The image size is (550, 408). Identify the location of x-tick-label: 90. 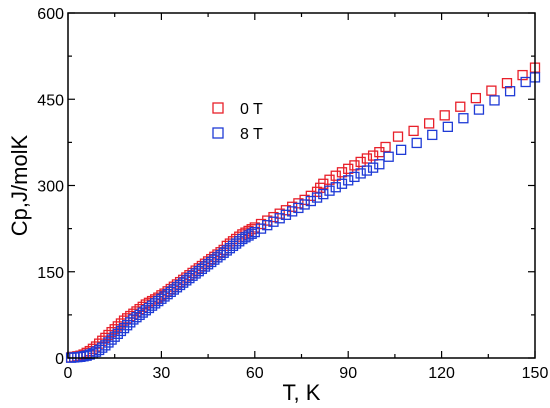
(348, 373).